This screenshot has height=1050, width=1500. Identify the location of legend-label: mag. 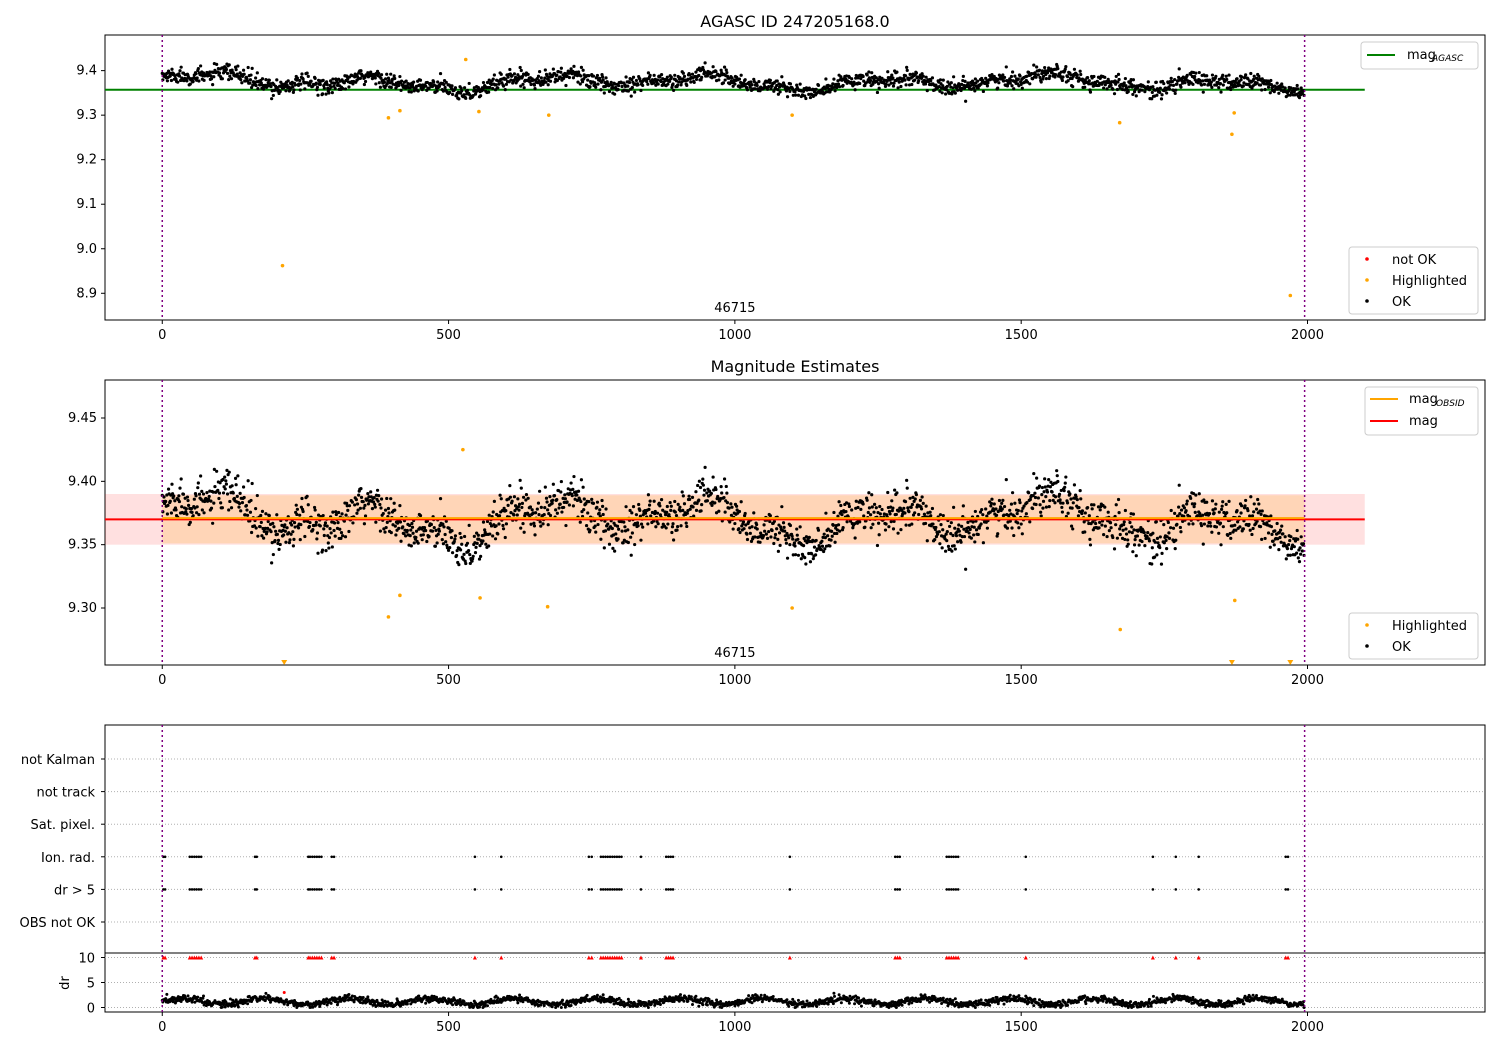
(1423, 399).